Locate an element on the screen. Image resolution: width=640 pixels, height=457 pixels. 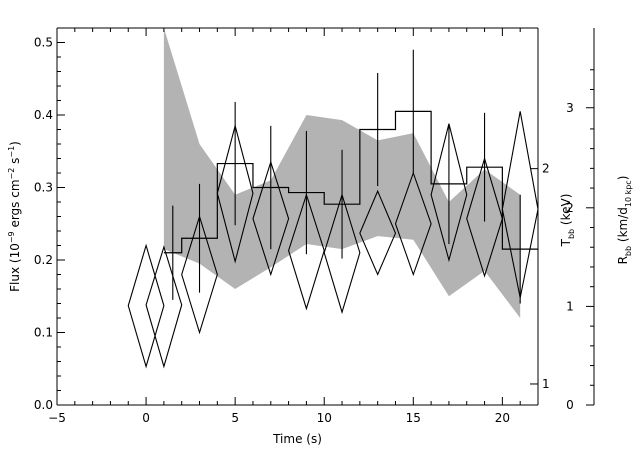
radius-axis-title: Rbb (km/d10 kpc) is located at coordinates (624, 220).